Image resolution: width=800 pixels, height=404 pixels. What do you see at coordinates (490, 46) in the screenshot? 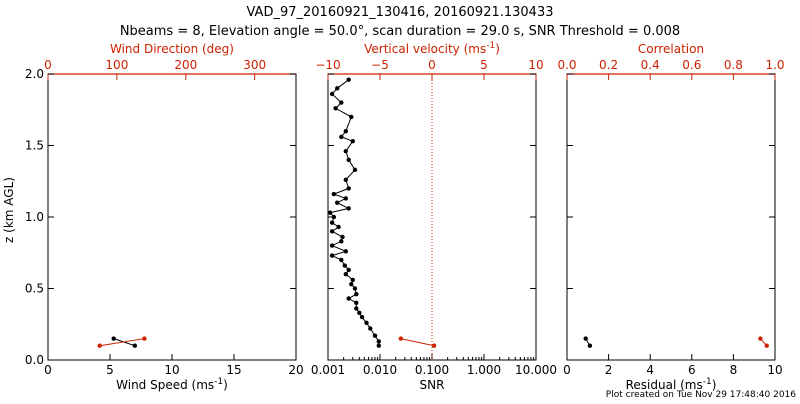
I see `top-axis-label-sup: -1` at bounding box center [490, 46].